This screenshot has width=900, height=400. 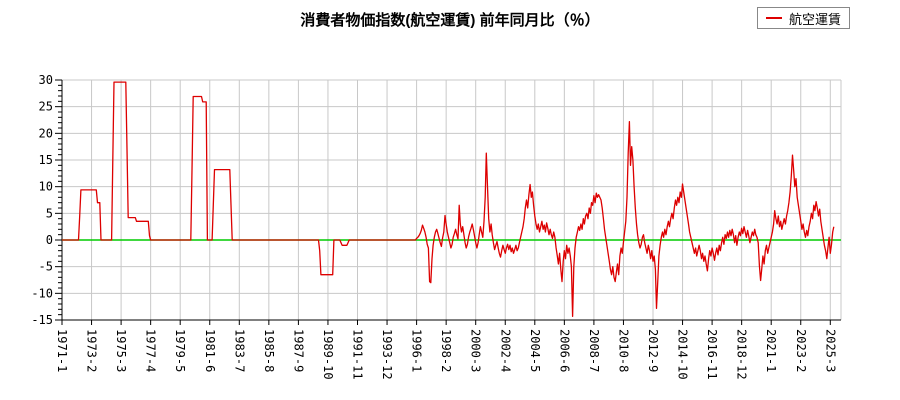 What do you see at coordinates (623, 350) in the screenshot?
I see `x-tick-label: 2010-8` at bounding box center [623, 350].